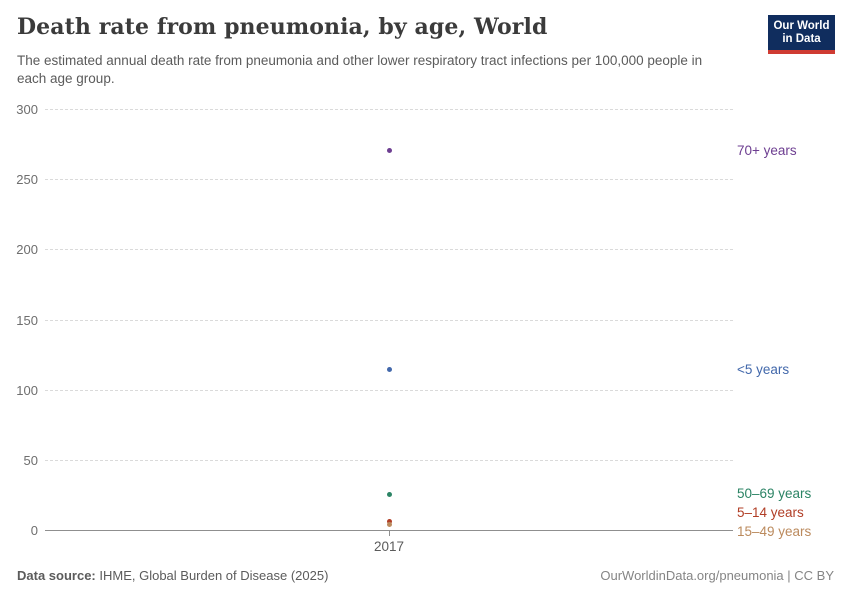  Describe the element at coordinates (282, 27) in the screenshot. I see `page-title: Death rate from pneumonia, by age, World` at that location.